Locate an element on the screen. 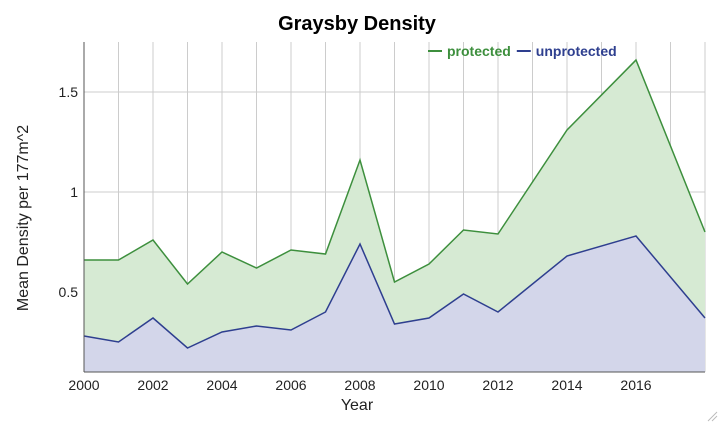  y-tick-labels: 0.5 1 1.5 is located at coordinates (69, 192).